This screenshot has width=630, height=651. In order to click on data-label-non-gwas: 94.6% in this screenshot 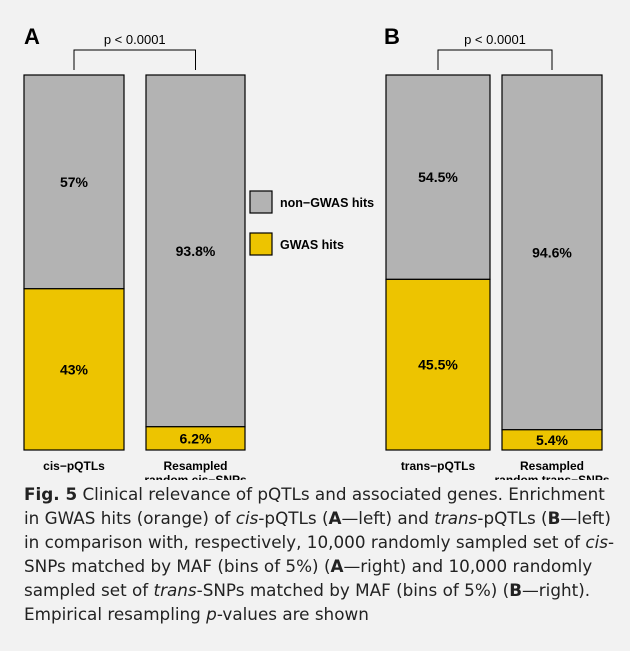, I will do `click(552, 252)`.